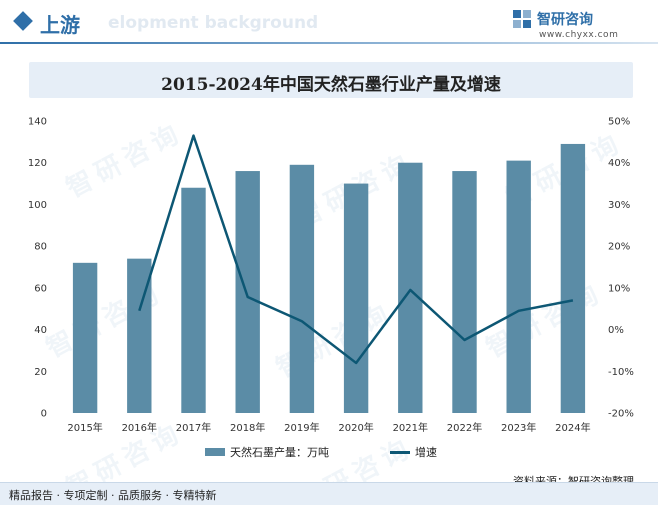 The image size is (658, 505). Describe the element at coordinates (329, 43) in the screenshot. I see `header-divider` at that location.